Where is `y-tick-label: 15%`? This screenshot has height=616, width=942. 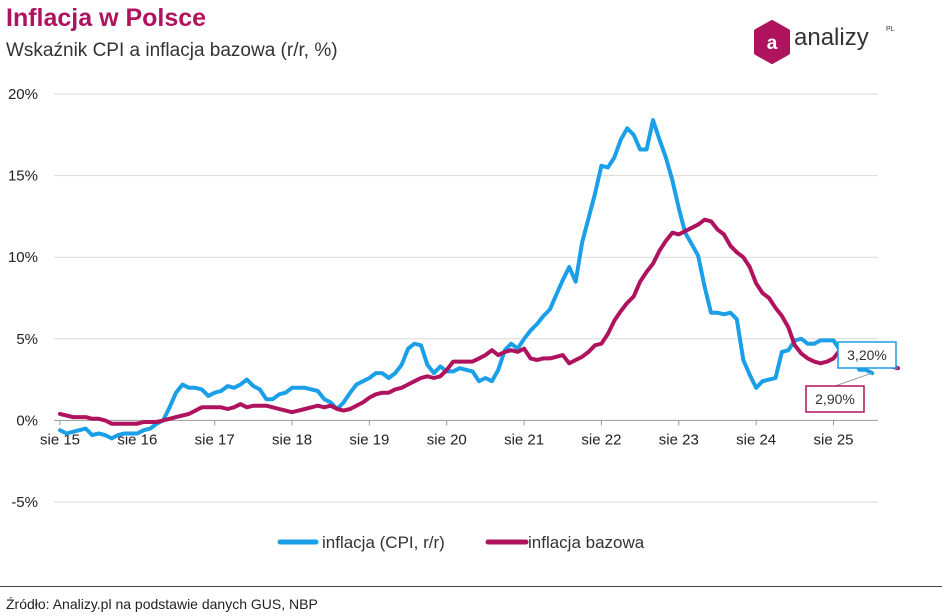
y-tick-label: 15% is located at coordinates (23, 176).